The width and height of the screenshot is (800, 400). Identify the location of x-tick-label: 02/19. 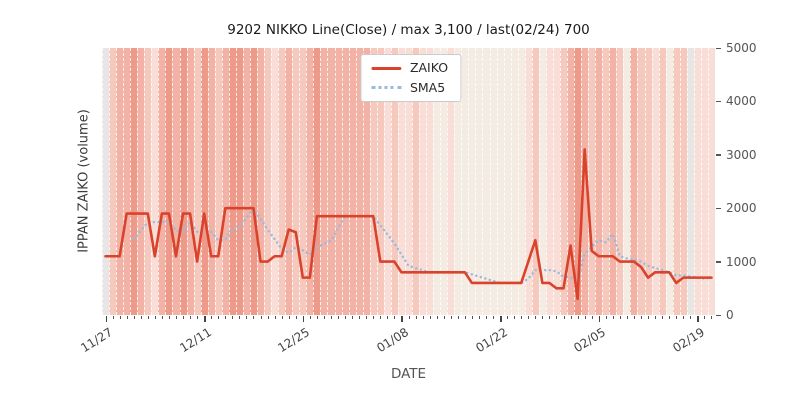
(688, 340).